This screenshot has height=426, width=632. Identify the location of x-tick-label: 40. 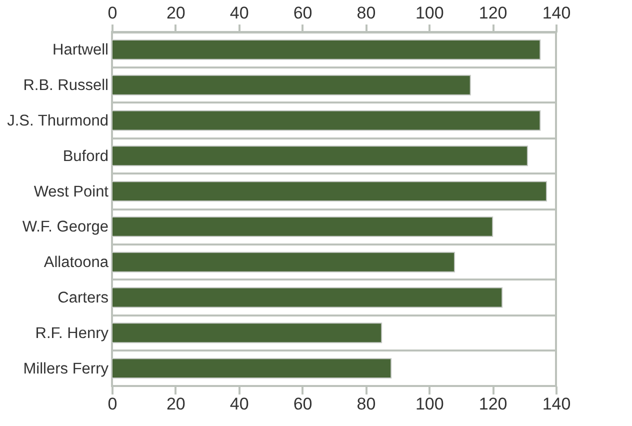
(239, 404).